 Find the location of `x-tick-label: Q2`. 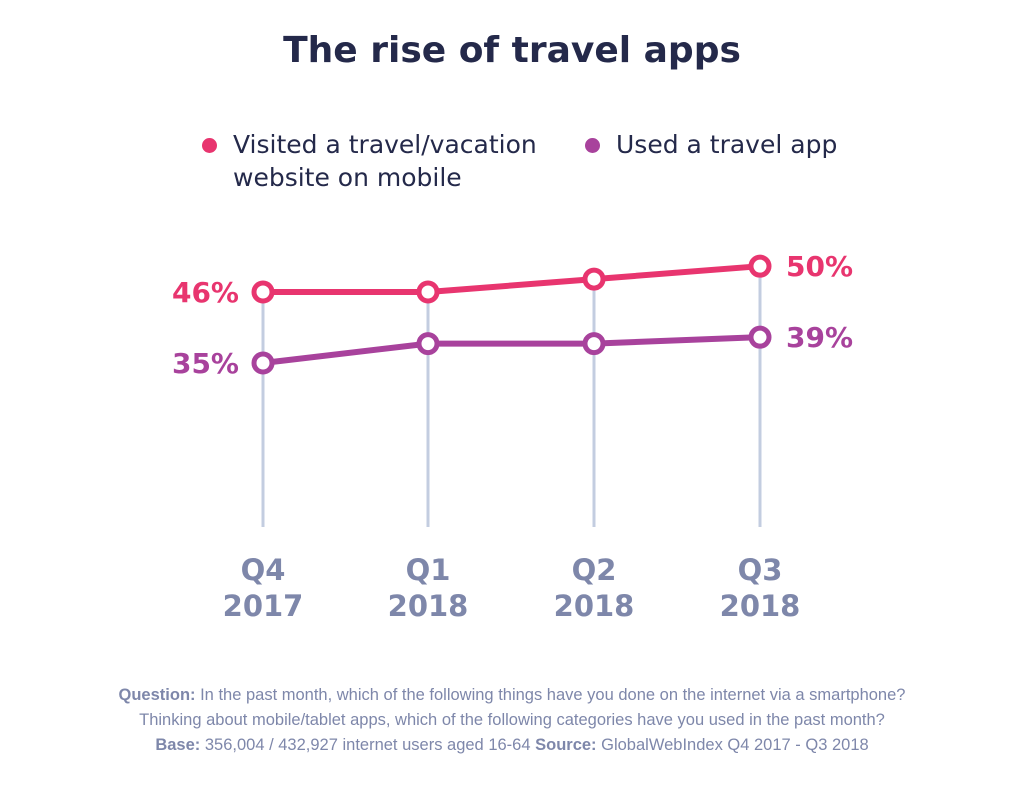

x-tick-label: Q2 is located at coordinates (594, 570).